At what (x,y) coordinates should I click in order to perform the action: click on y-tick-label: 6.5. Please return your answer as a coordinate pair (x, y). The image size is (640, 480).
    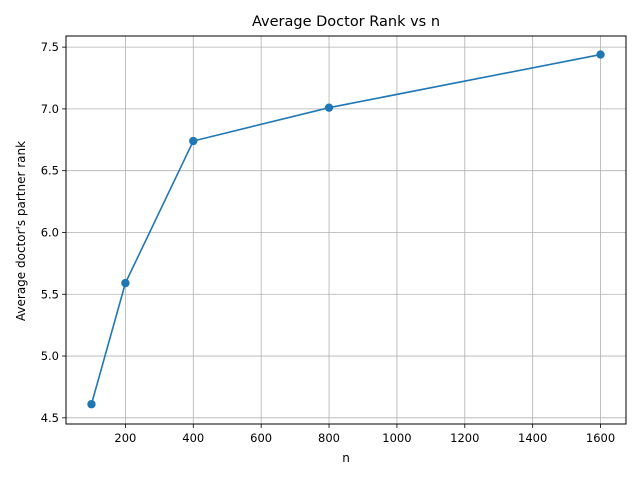
    Looking at the image, I should click on (50, 171).